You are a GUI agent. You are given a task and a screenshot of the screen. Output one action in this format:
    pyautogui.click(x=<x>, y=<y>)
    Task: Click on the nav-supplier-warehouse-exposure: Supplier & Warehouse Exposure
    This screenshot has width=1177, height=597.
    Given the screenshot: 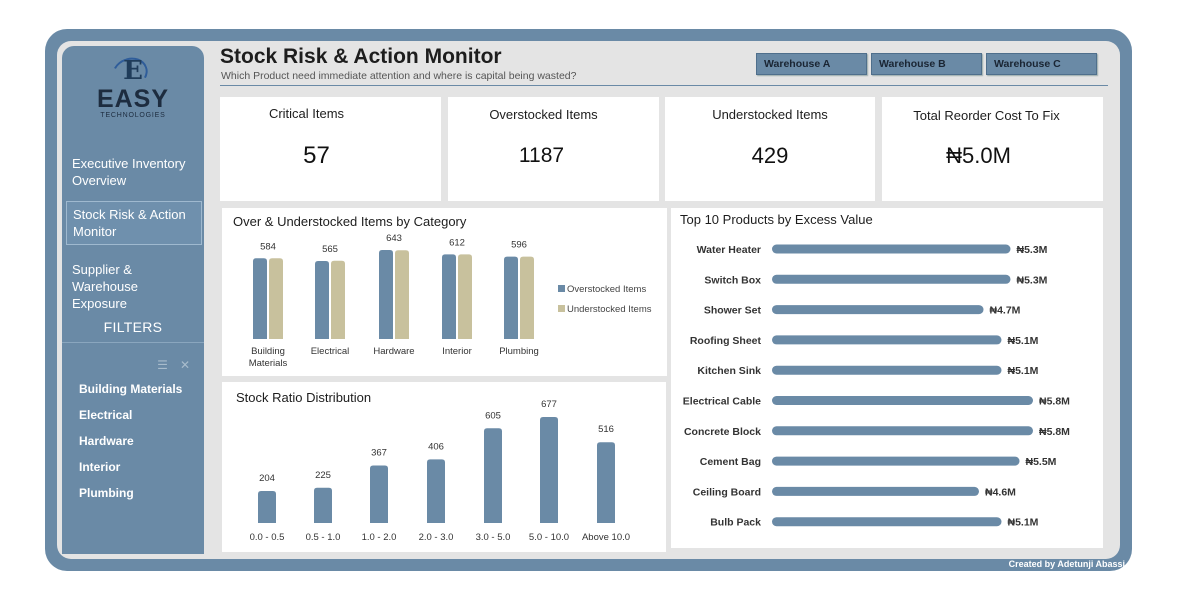 What is the action you would take?
    pyautogui.click(x=134, y=286)
    